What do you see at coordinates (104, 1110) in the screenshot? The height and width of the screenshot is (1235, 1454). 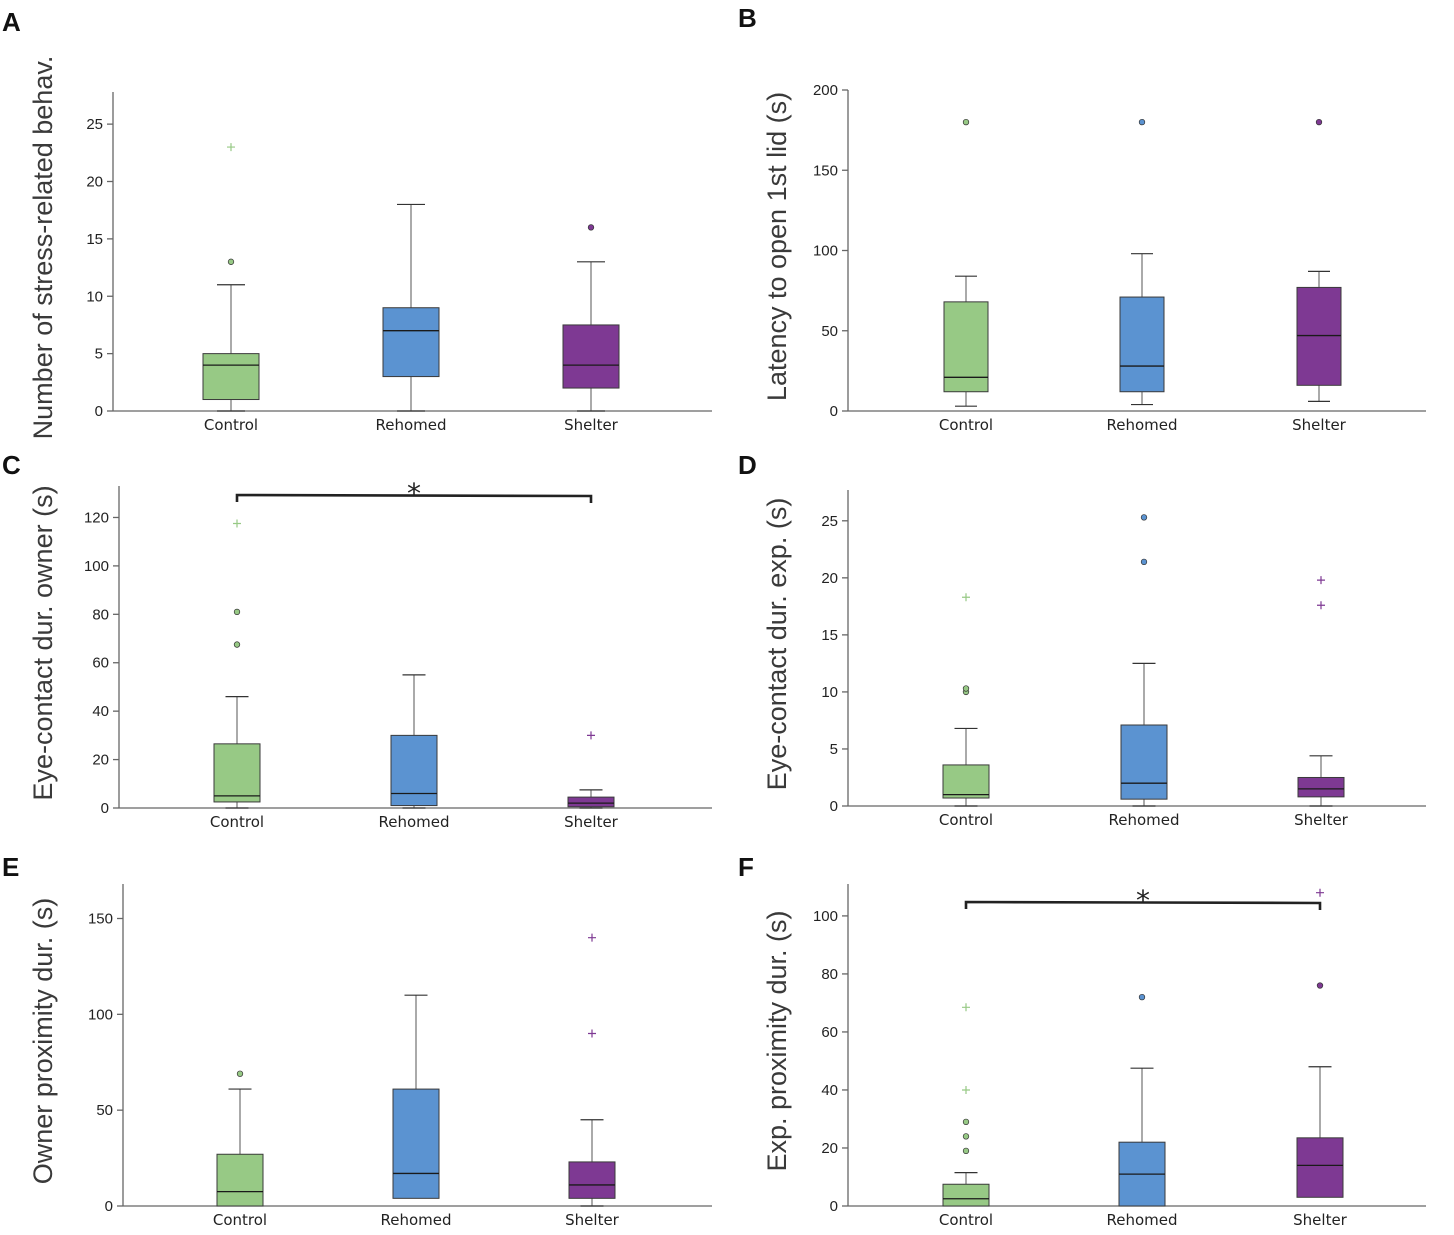 I see `y-tick-label: 50` at bounding box center [104, 1110].